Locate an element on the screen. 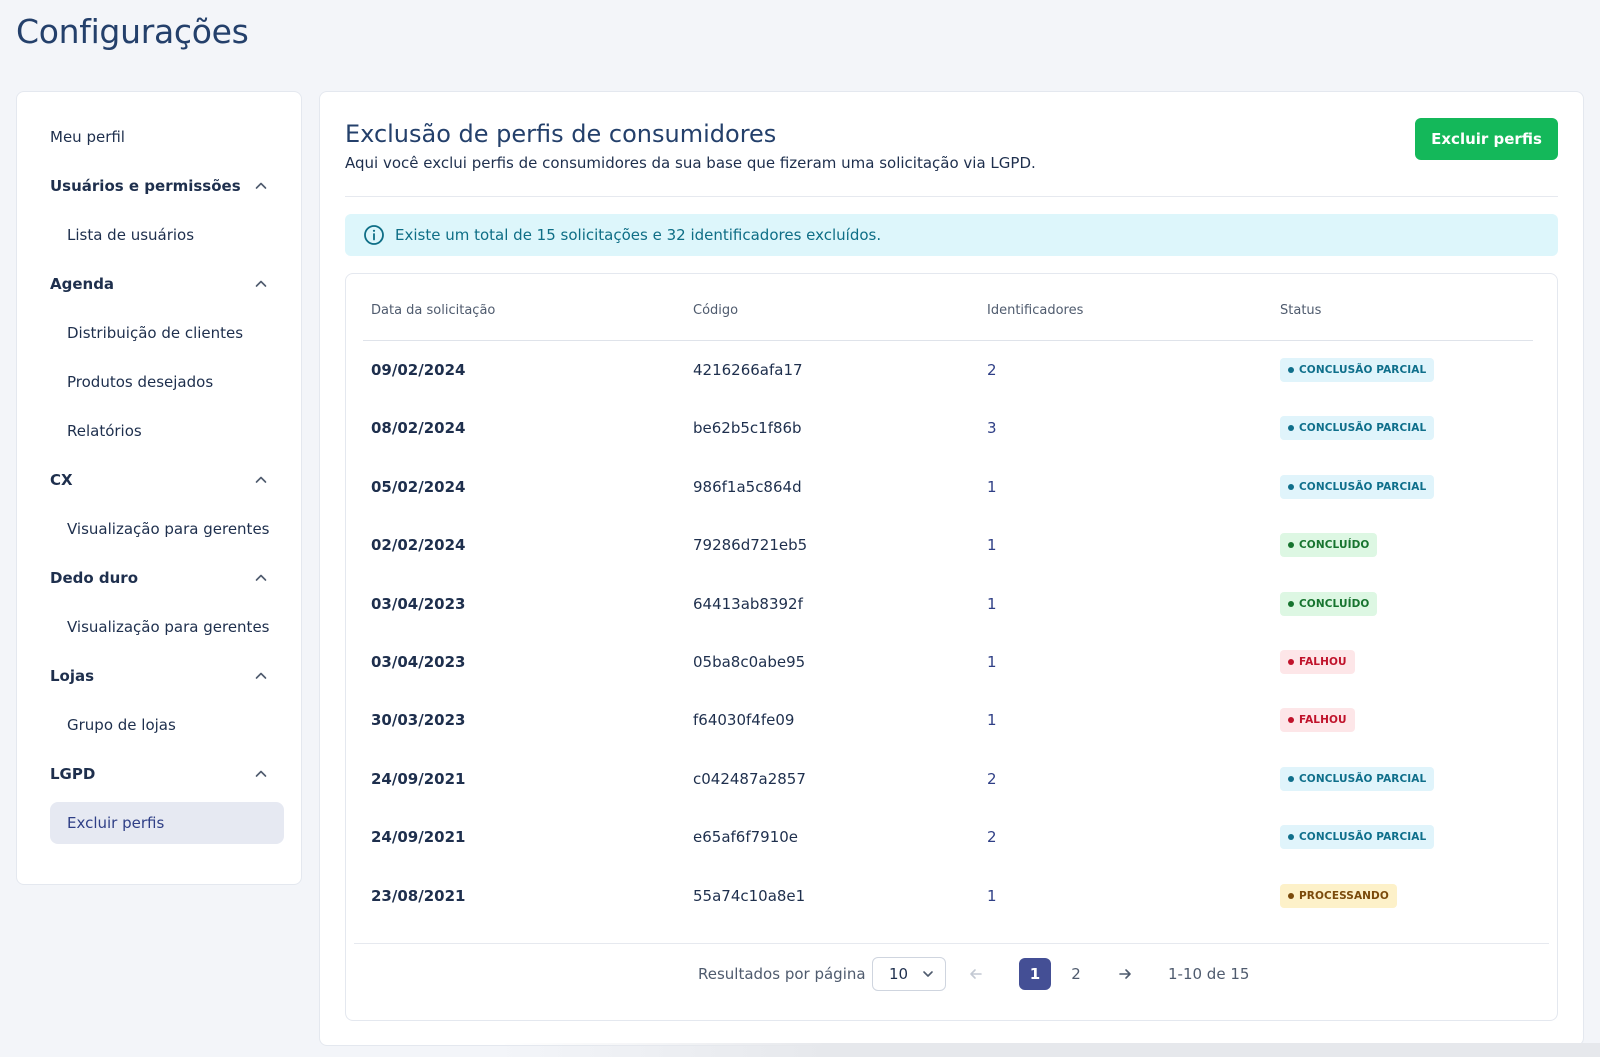  table-row: 03/04/2023 05ba8c0abe95 1 FALHOU is located at coordinates (948, 662).